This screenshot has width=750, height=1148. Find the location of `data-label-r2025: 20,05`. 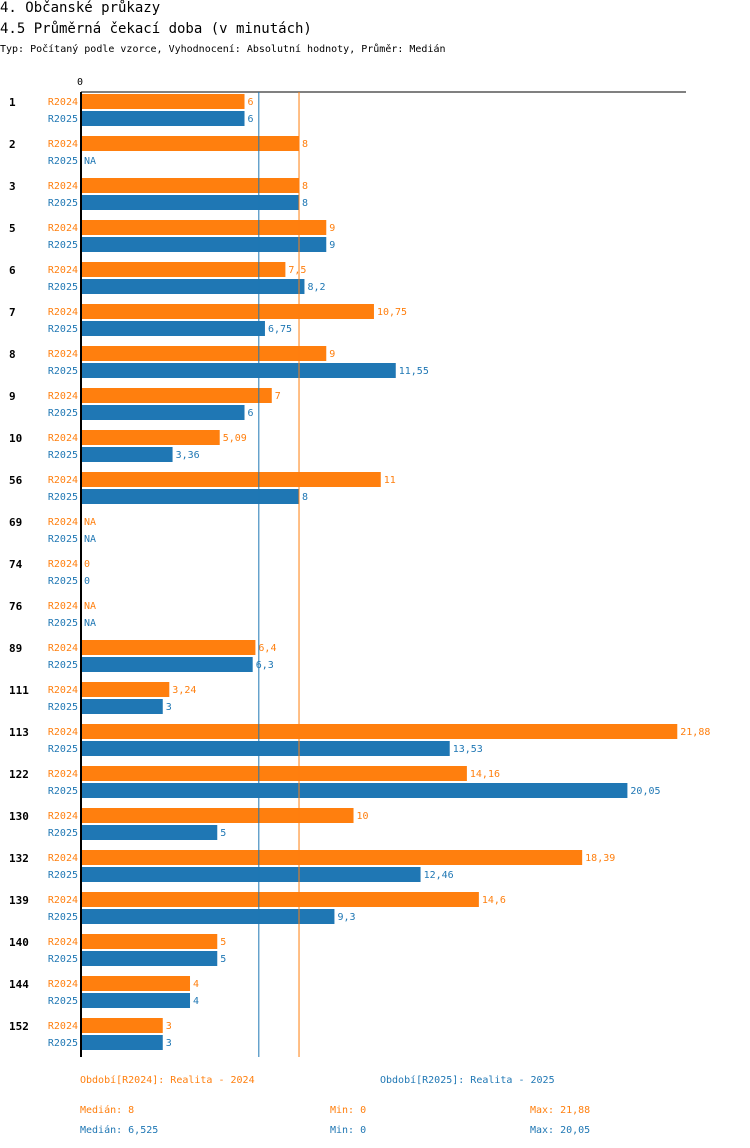

data-label-r2025: 20,05 is located at coordinates (645, 791).